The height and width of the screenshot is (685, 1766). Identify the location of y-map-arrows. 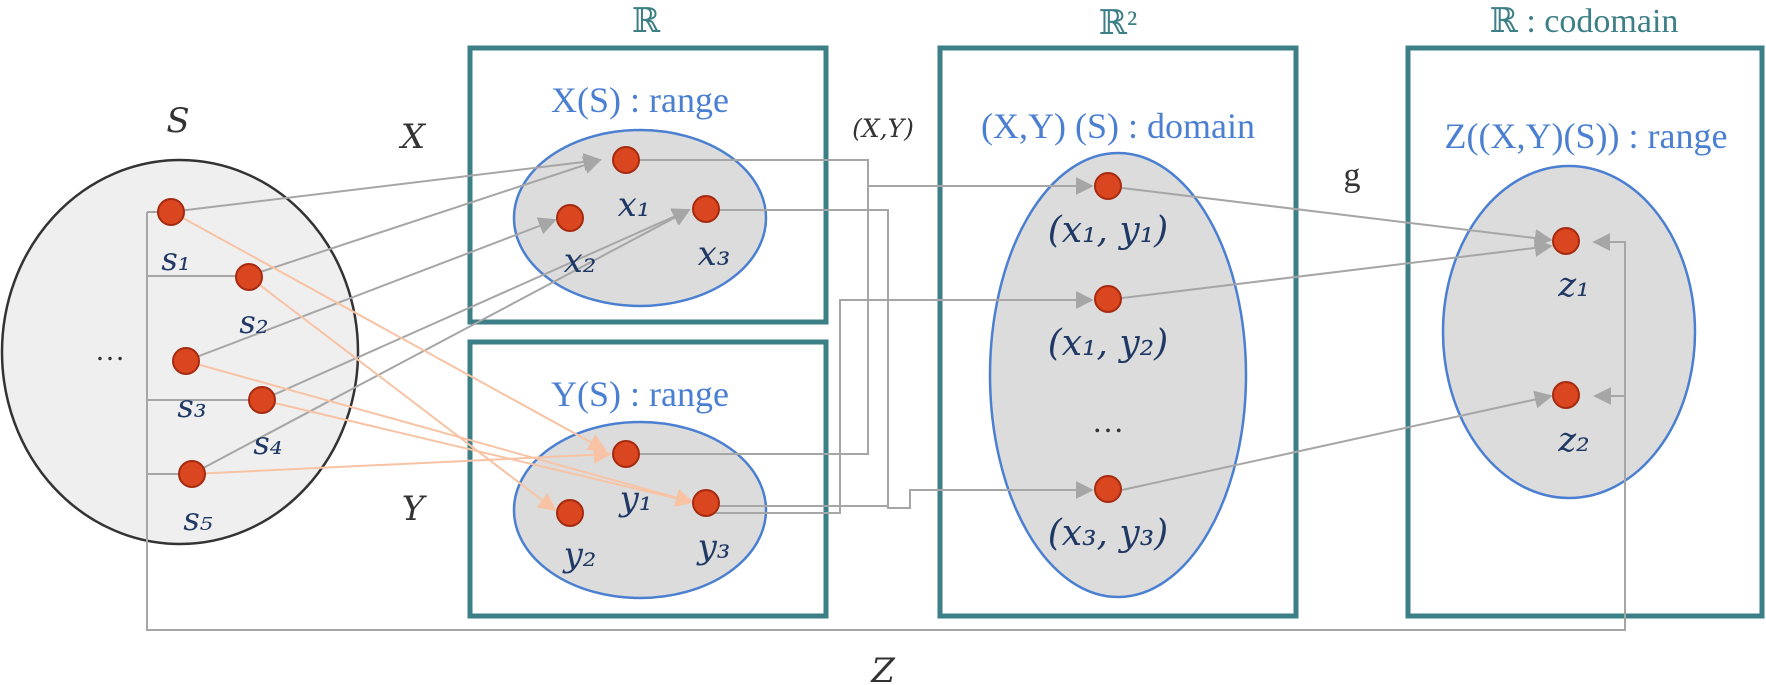
(432, 361).